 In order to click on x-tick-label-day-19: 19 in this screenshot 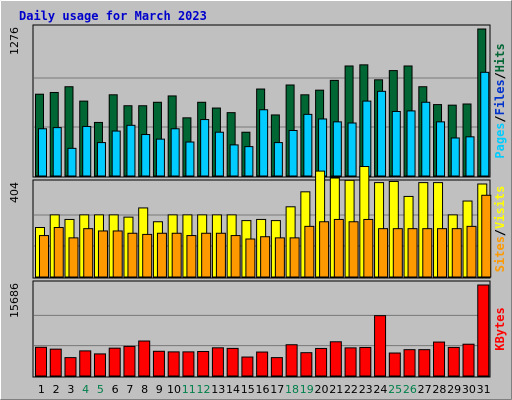, I will do `click(307, 389)`.